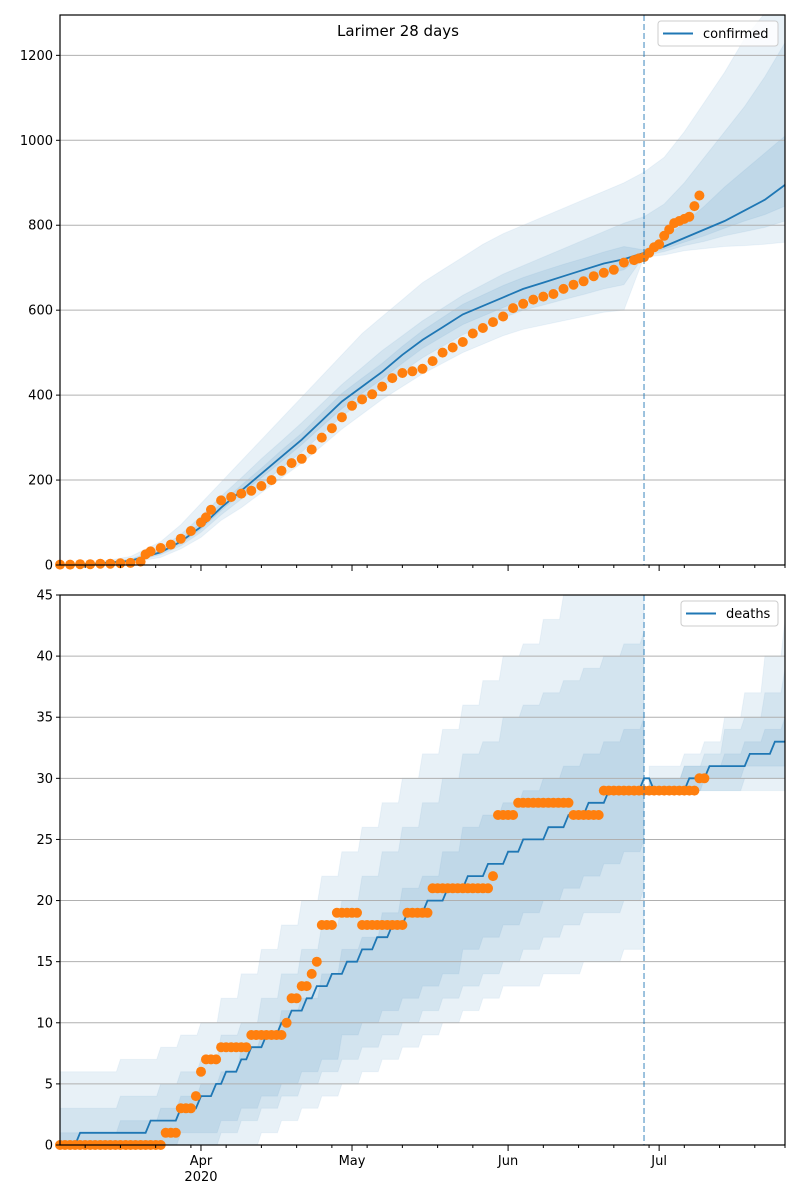 Image resolution: width=800 pixels, height=1200 pixels. Describe the element at coordinates (398, 31) in the screenshot. I see `chart-title: Larimer 28 days` at that location.